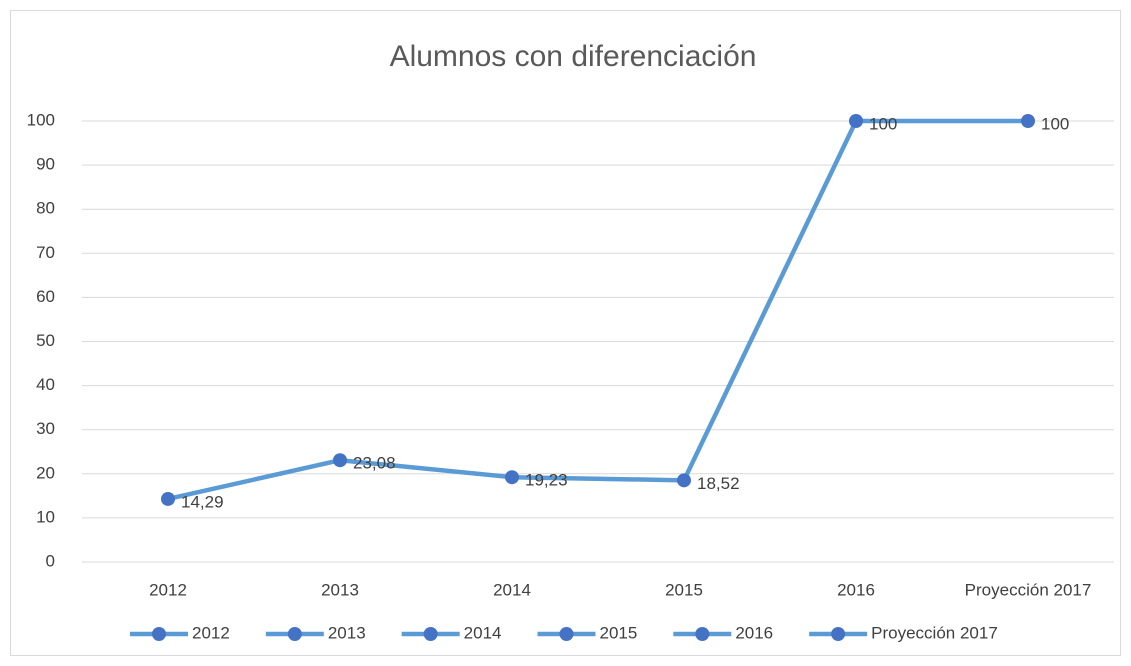  What do you see at coordinates (718, 483) in the screenshot?
I see `data-label: 18,52` at bounding box center [718, 483].